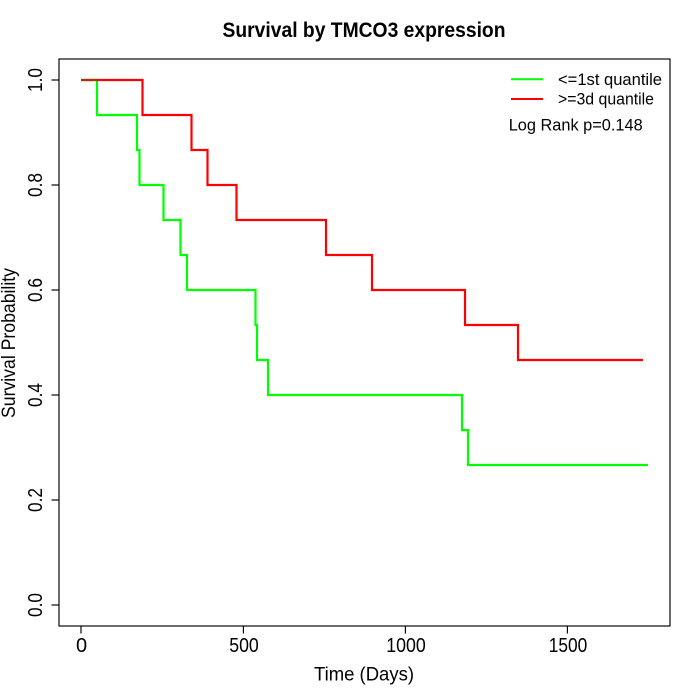 The image size is (700, 700). What do you see at coordinates (36, 290) in the screenshot?
I see `svg-text: 0.6` at bounding box center [36, 290].